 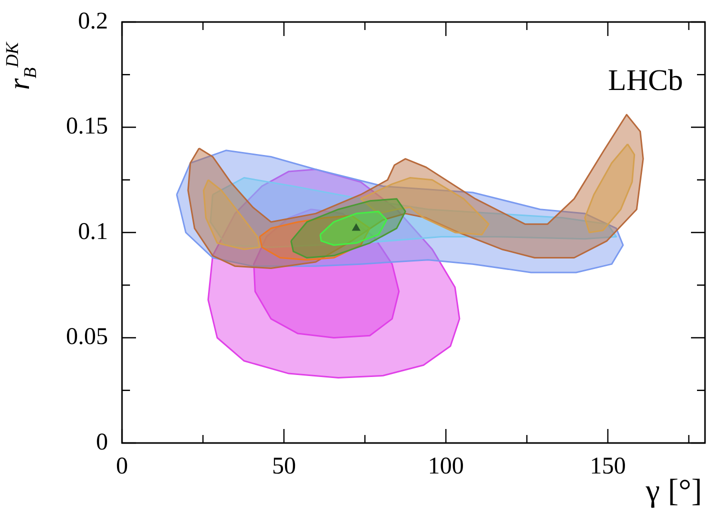 I want to click on y-tick-label: 0.1, so click(x=93, y=231).